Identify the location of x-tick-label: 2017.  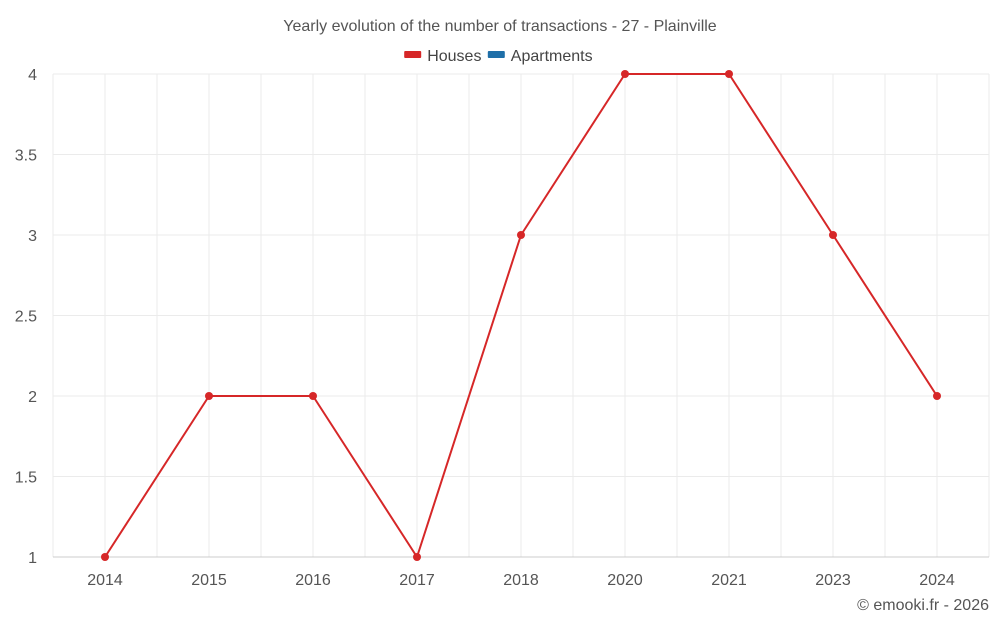
(417, 580).